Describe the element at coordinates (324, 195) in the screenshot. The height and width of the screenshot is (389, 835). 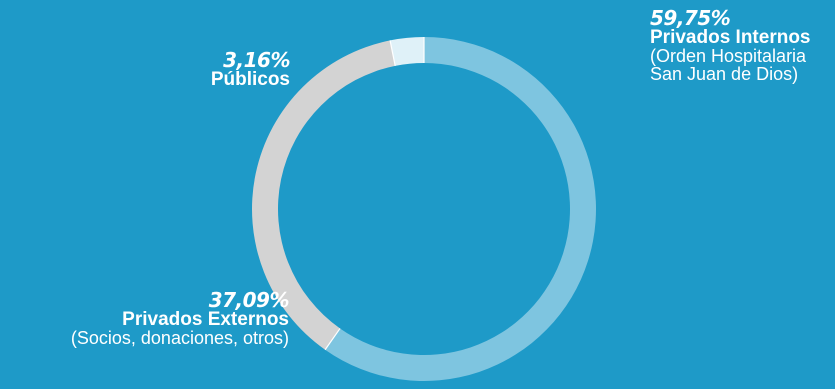
I see `donut-slice-privados-externos` at that location.